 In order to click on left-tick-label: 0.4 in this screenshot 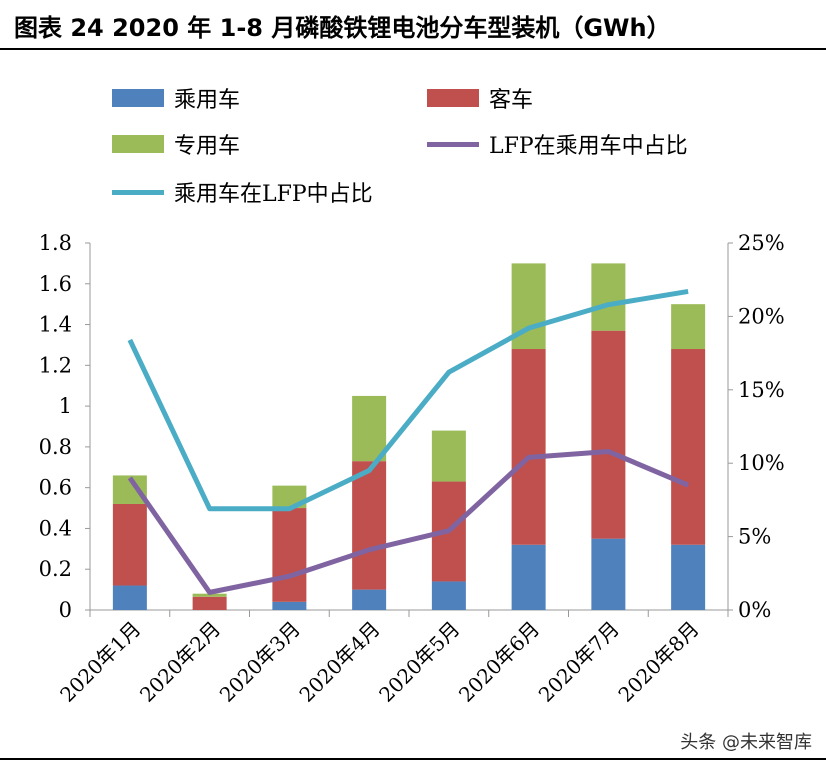, I will do `click(55, 528)`.